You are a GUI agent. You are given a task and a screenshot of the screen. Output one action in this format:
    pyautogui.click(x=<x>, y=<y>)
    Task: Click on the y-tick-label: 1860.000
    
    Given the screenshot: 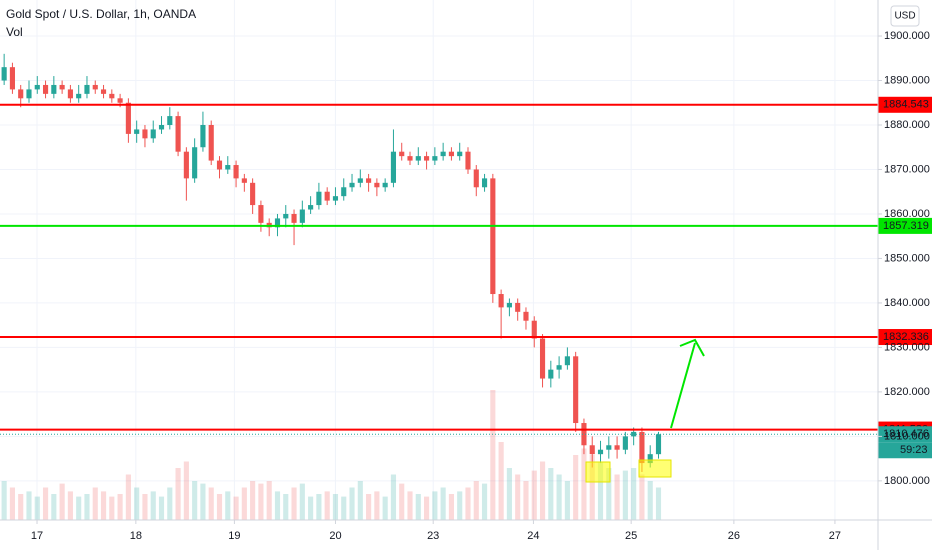 What is the action you would take?
    pyautogui.click(x=907, y=214)
    